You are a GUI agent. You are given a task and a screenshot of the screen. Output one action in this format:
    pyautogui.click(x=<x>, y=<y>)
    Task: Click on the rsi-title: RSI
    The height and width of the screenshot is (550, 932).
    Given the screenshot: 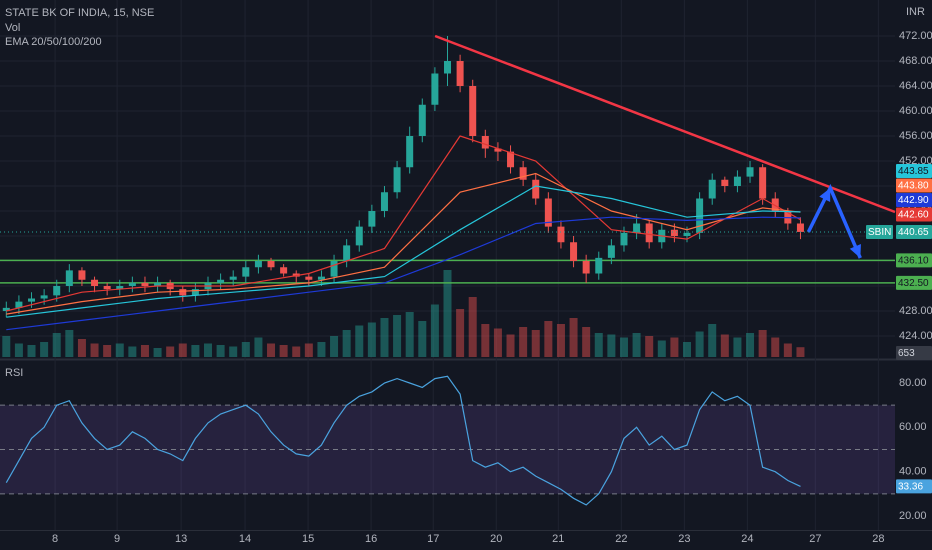 What is the action you would take?
    pyautogui.click(x=14, y=373)
    